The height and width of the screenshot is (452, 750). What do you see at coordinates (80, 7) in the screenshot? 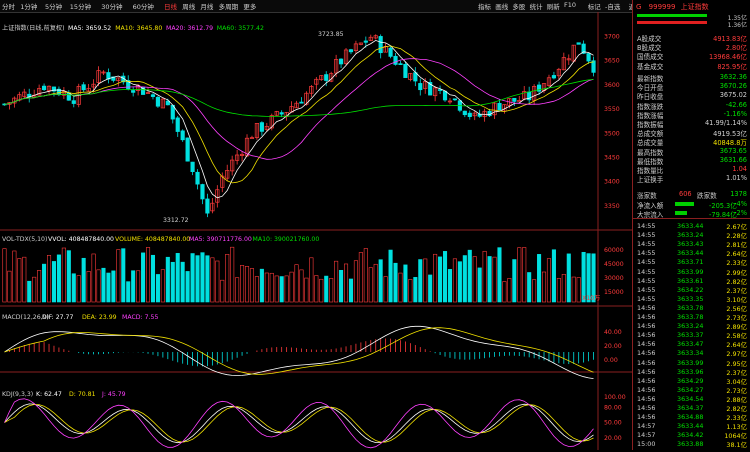
I see `period-tab-3: 15分钟` at bounding box center [80, 7].